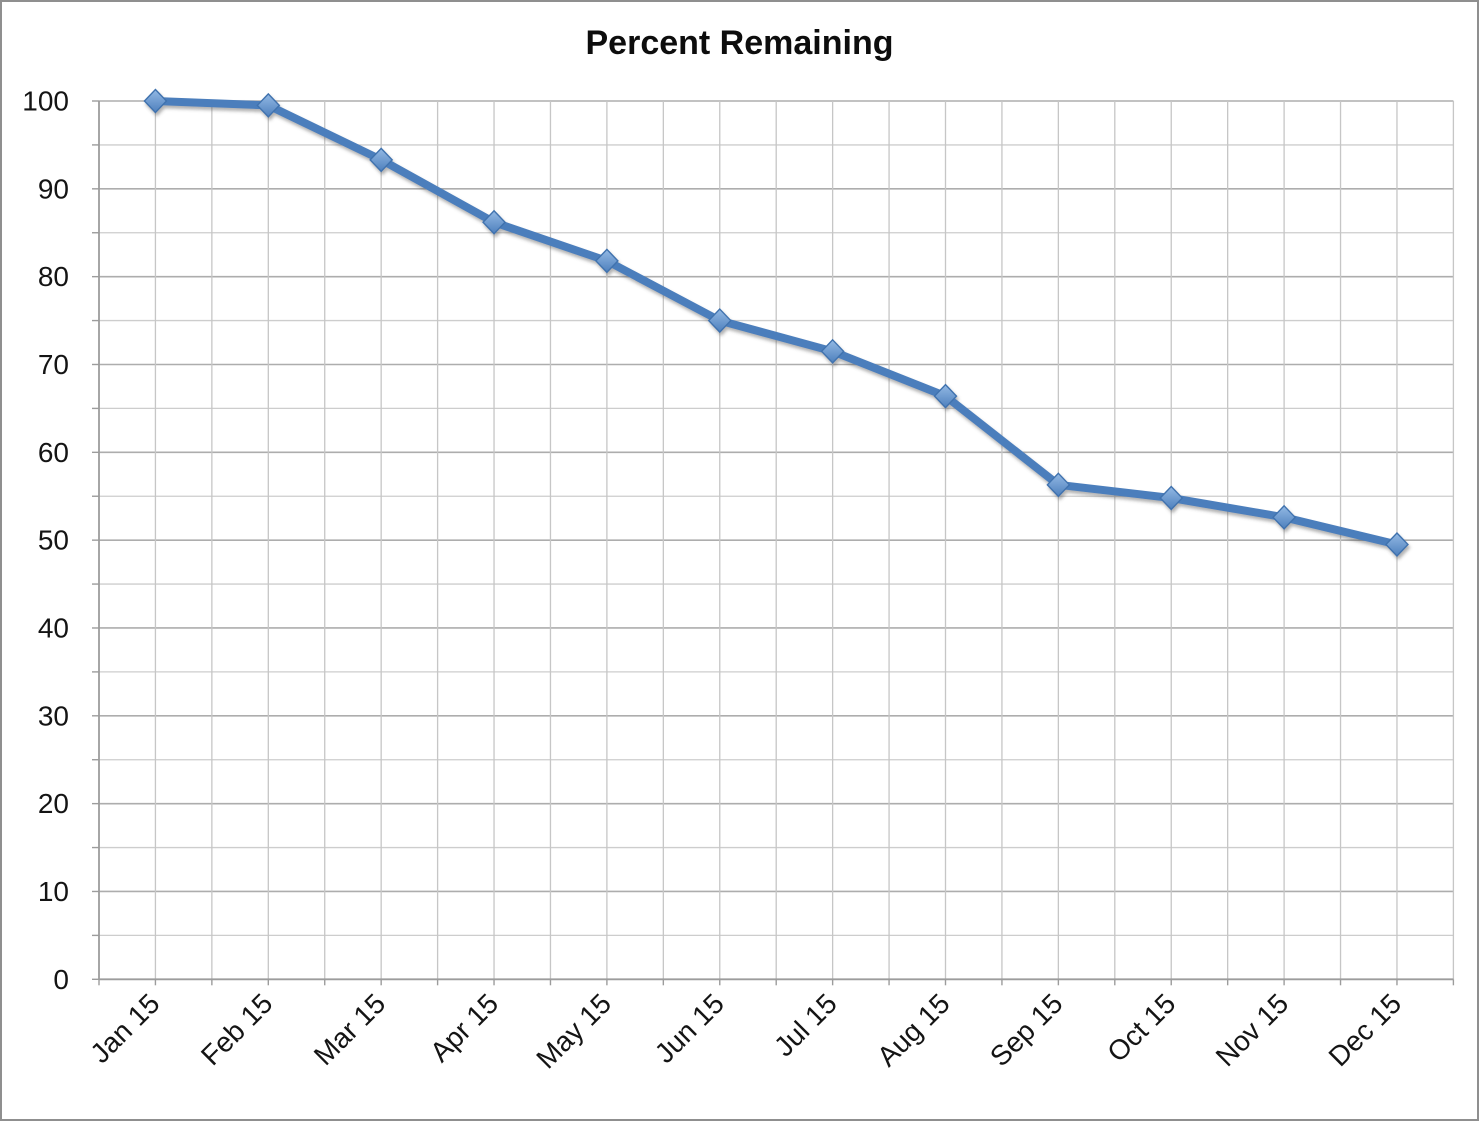 This screenshot has width=1479, height=1121. Describe the element at coordinates (350, 1030) in the screenshot. I see `x-axis-category-label: Mar 15` at that location.